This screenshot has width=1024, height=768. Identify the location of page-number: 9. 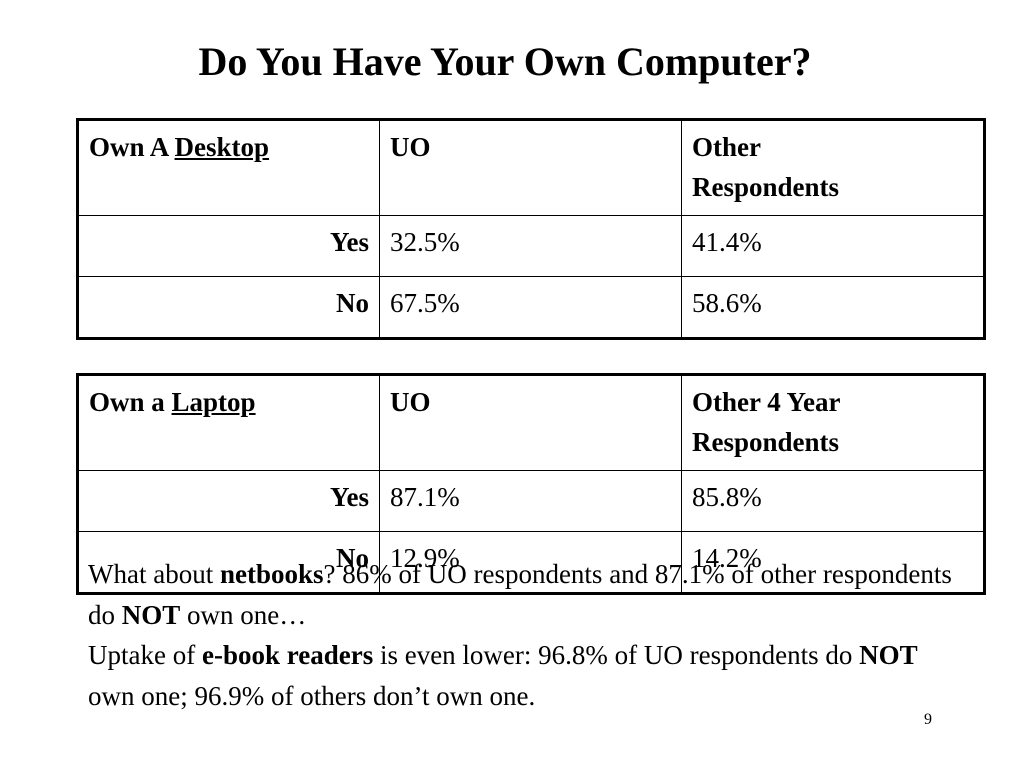
(928, 719).